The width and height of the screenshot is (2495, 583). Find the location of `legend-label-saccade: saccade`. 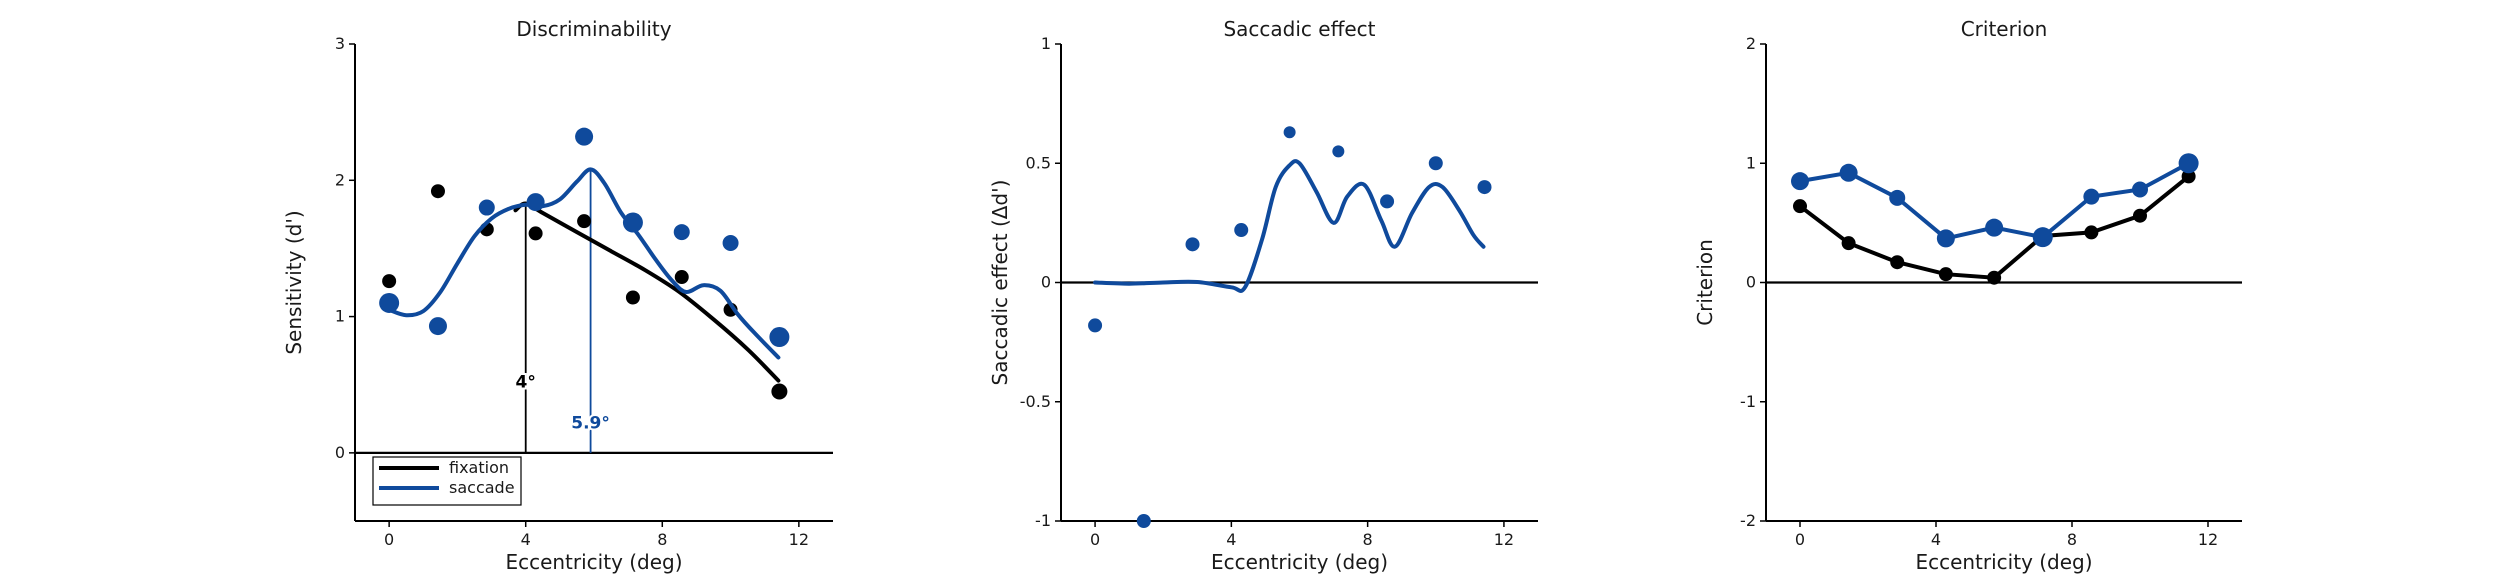

legend-label-saccade: saccade is located at coordinates (482, 487).